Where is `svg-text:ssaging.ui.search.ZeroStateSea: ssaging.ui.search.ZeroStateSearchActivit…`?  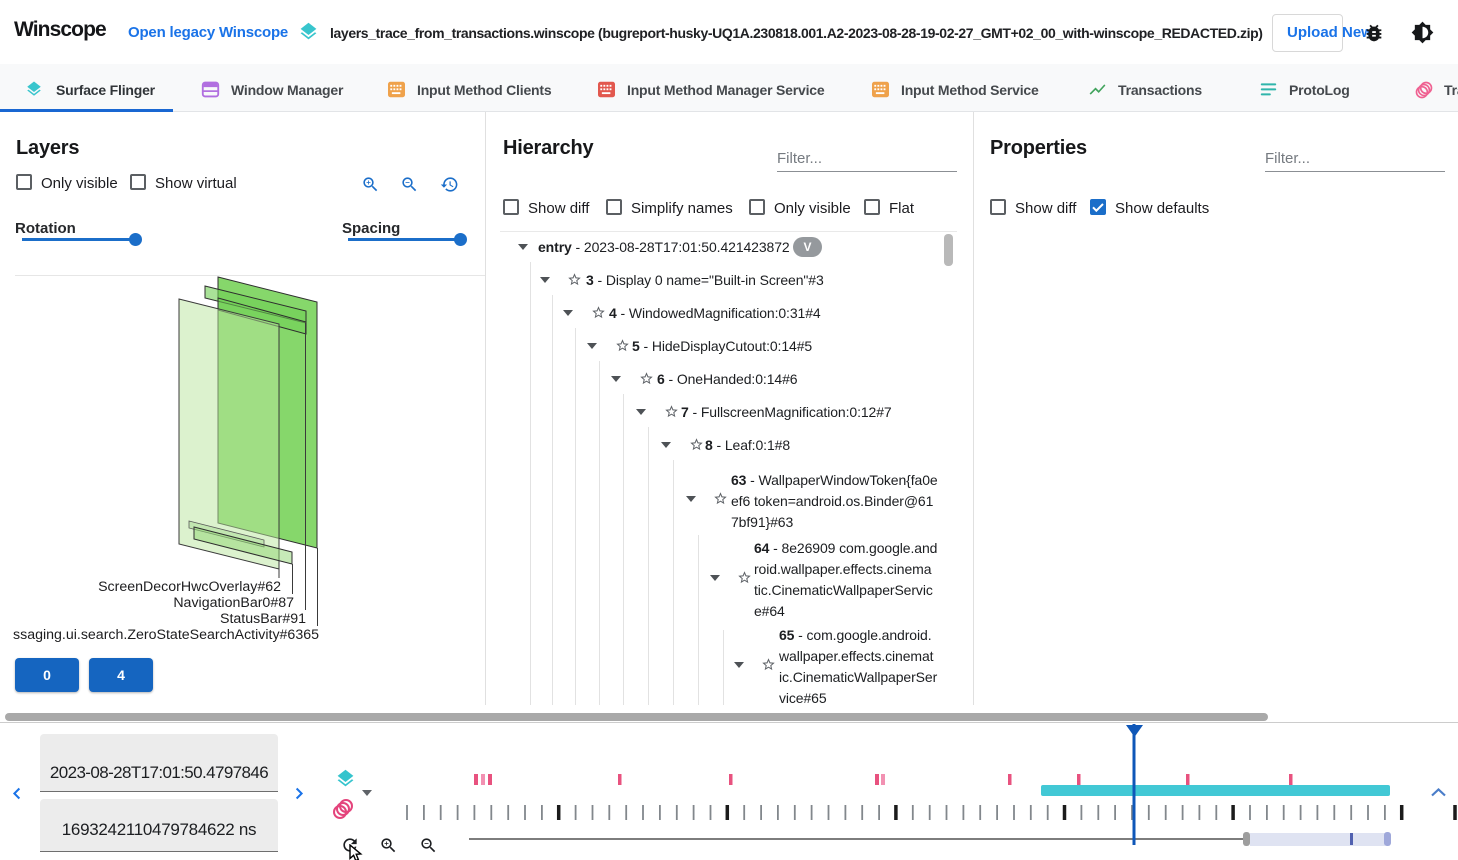
svg-text:ssaging.ui.search.ZeroStateSea: ssaging.ui.search.ZeroStateSearchActivit… is located at coordinates (166, 635).